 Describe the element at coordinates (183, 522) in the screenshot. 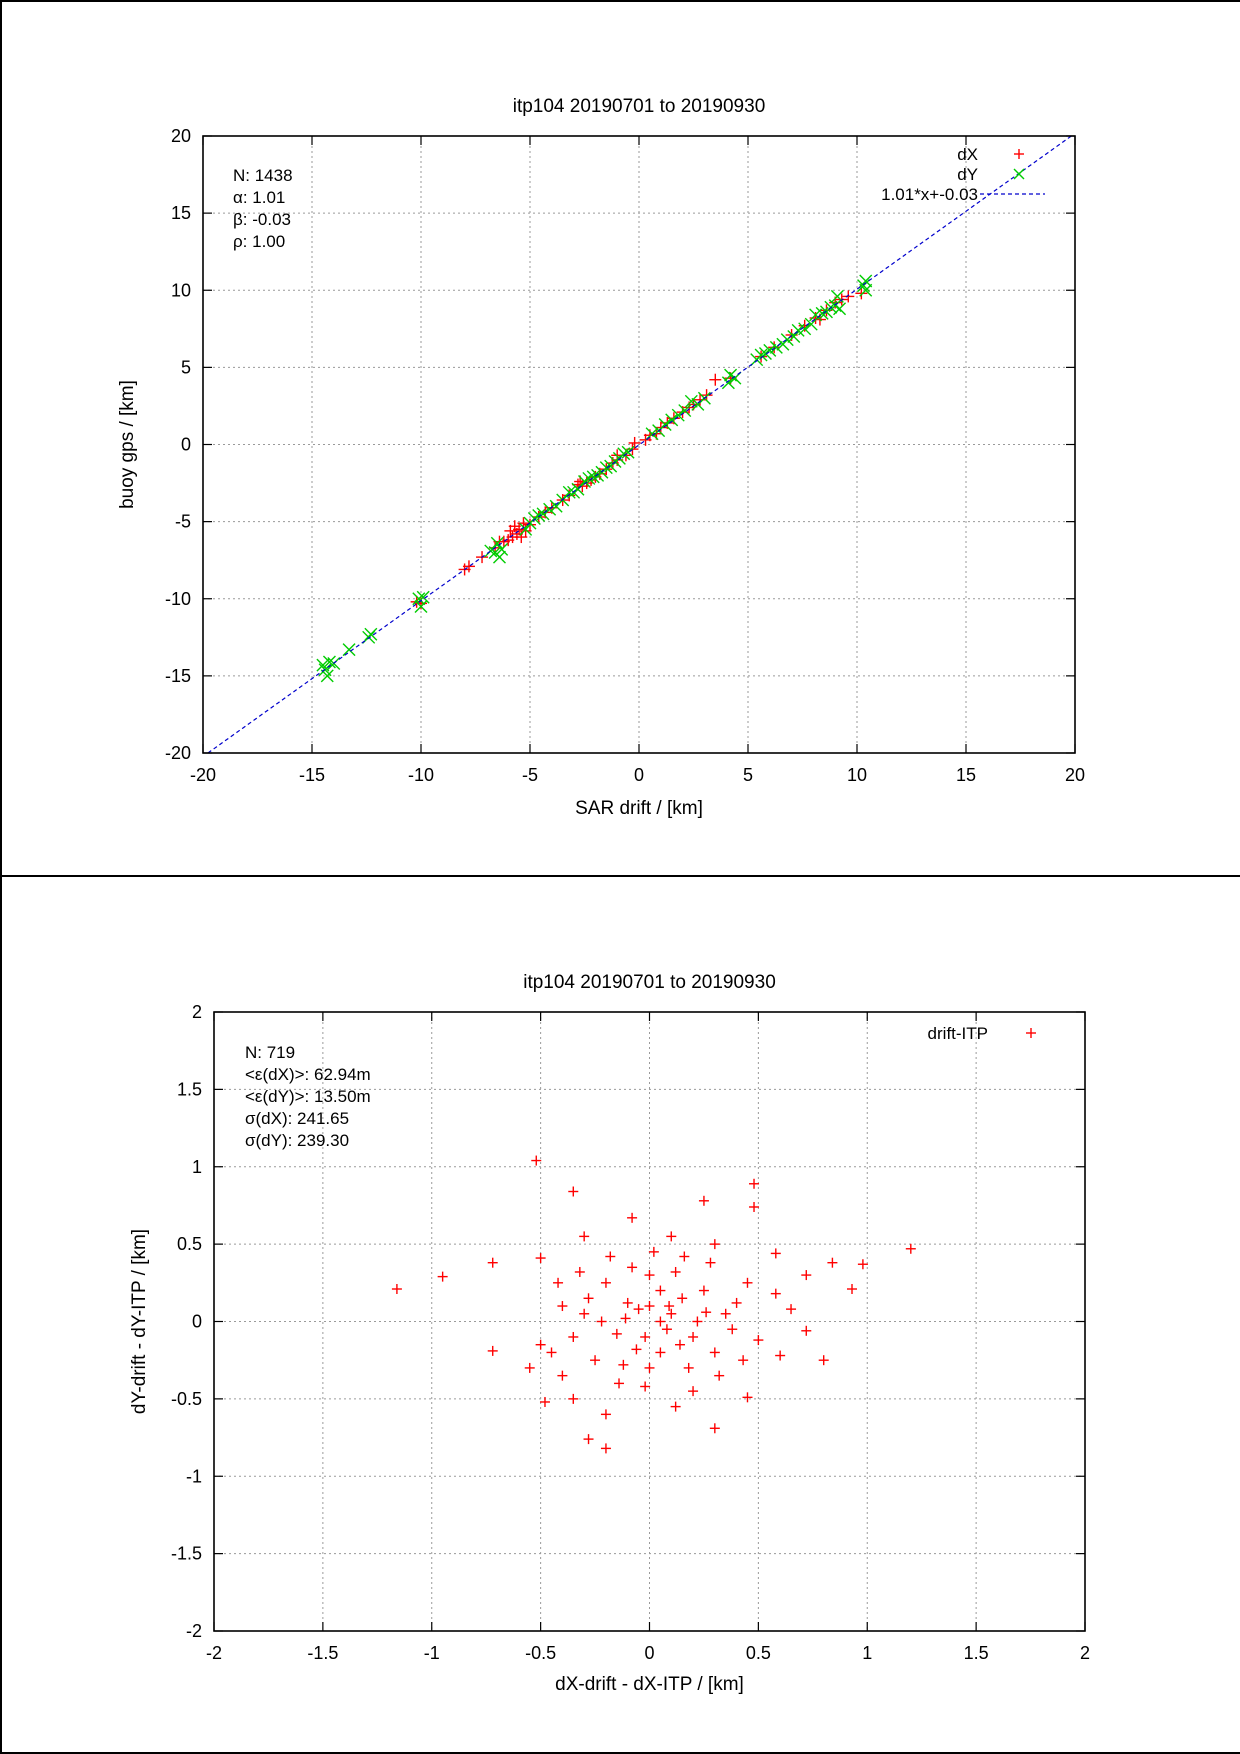

I see `y-tick-label: -5` at that location.